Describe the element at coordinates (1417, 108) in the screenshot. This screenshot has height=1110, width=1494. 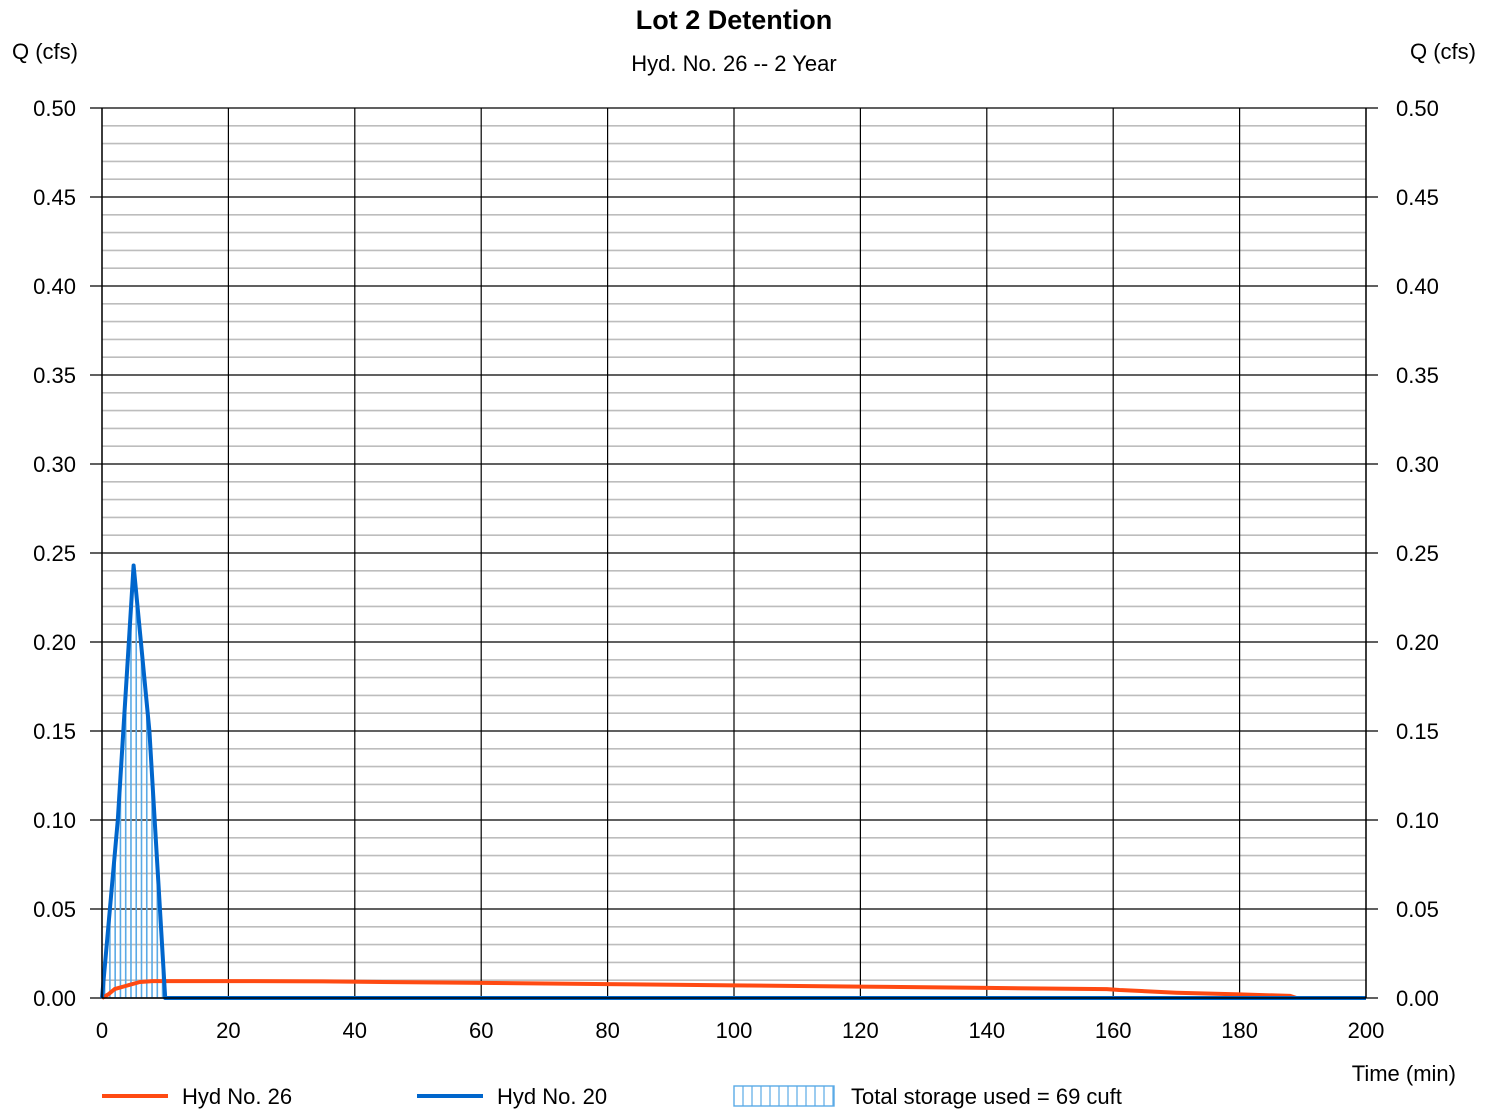
I see `y-tick-label-right: 0.50` at that location.